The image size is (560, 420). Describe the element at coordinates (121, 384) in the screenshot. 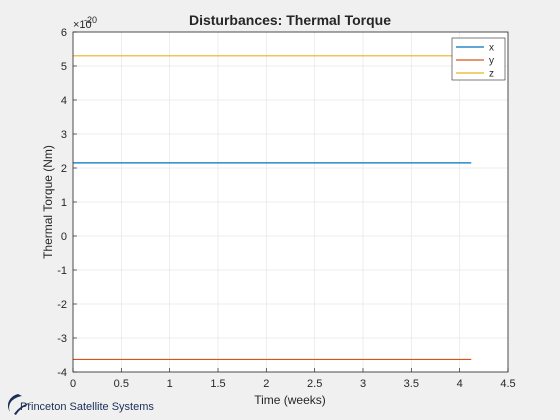

I see `x-tick-label: 0.5` at that location.